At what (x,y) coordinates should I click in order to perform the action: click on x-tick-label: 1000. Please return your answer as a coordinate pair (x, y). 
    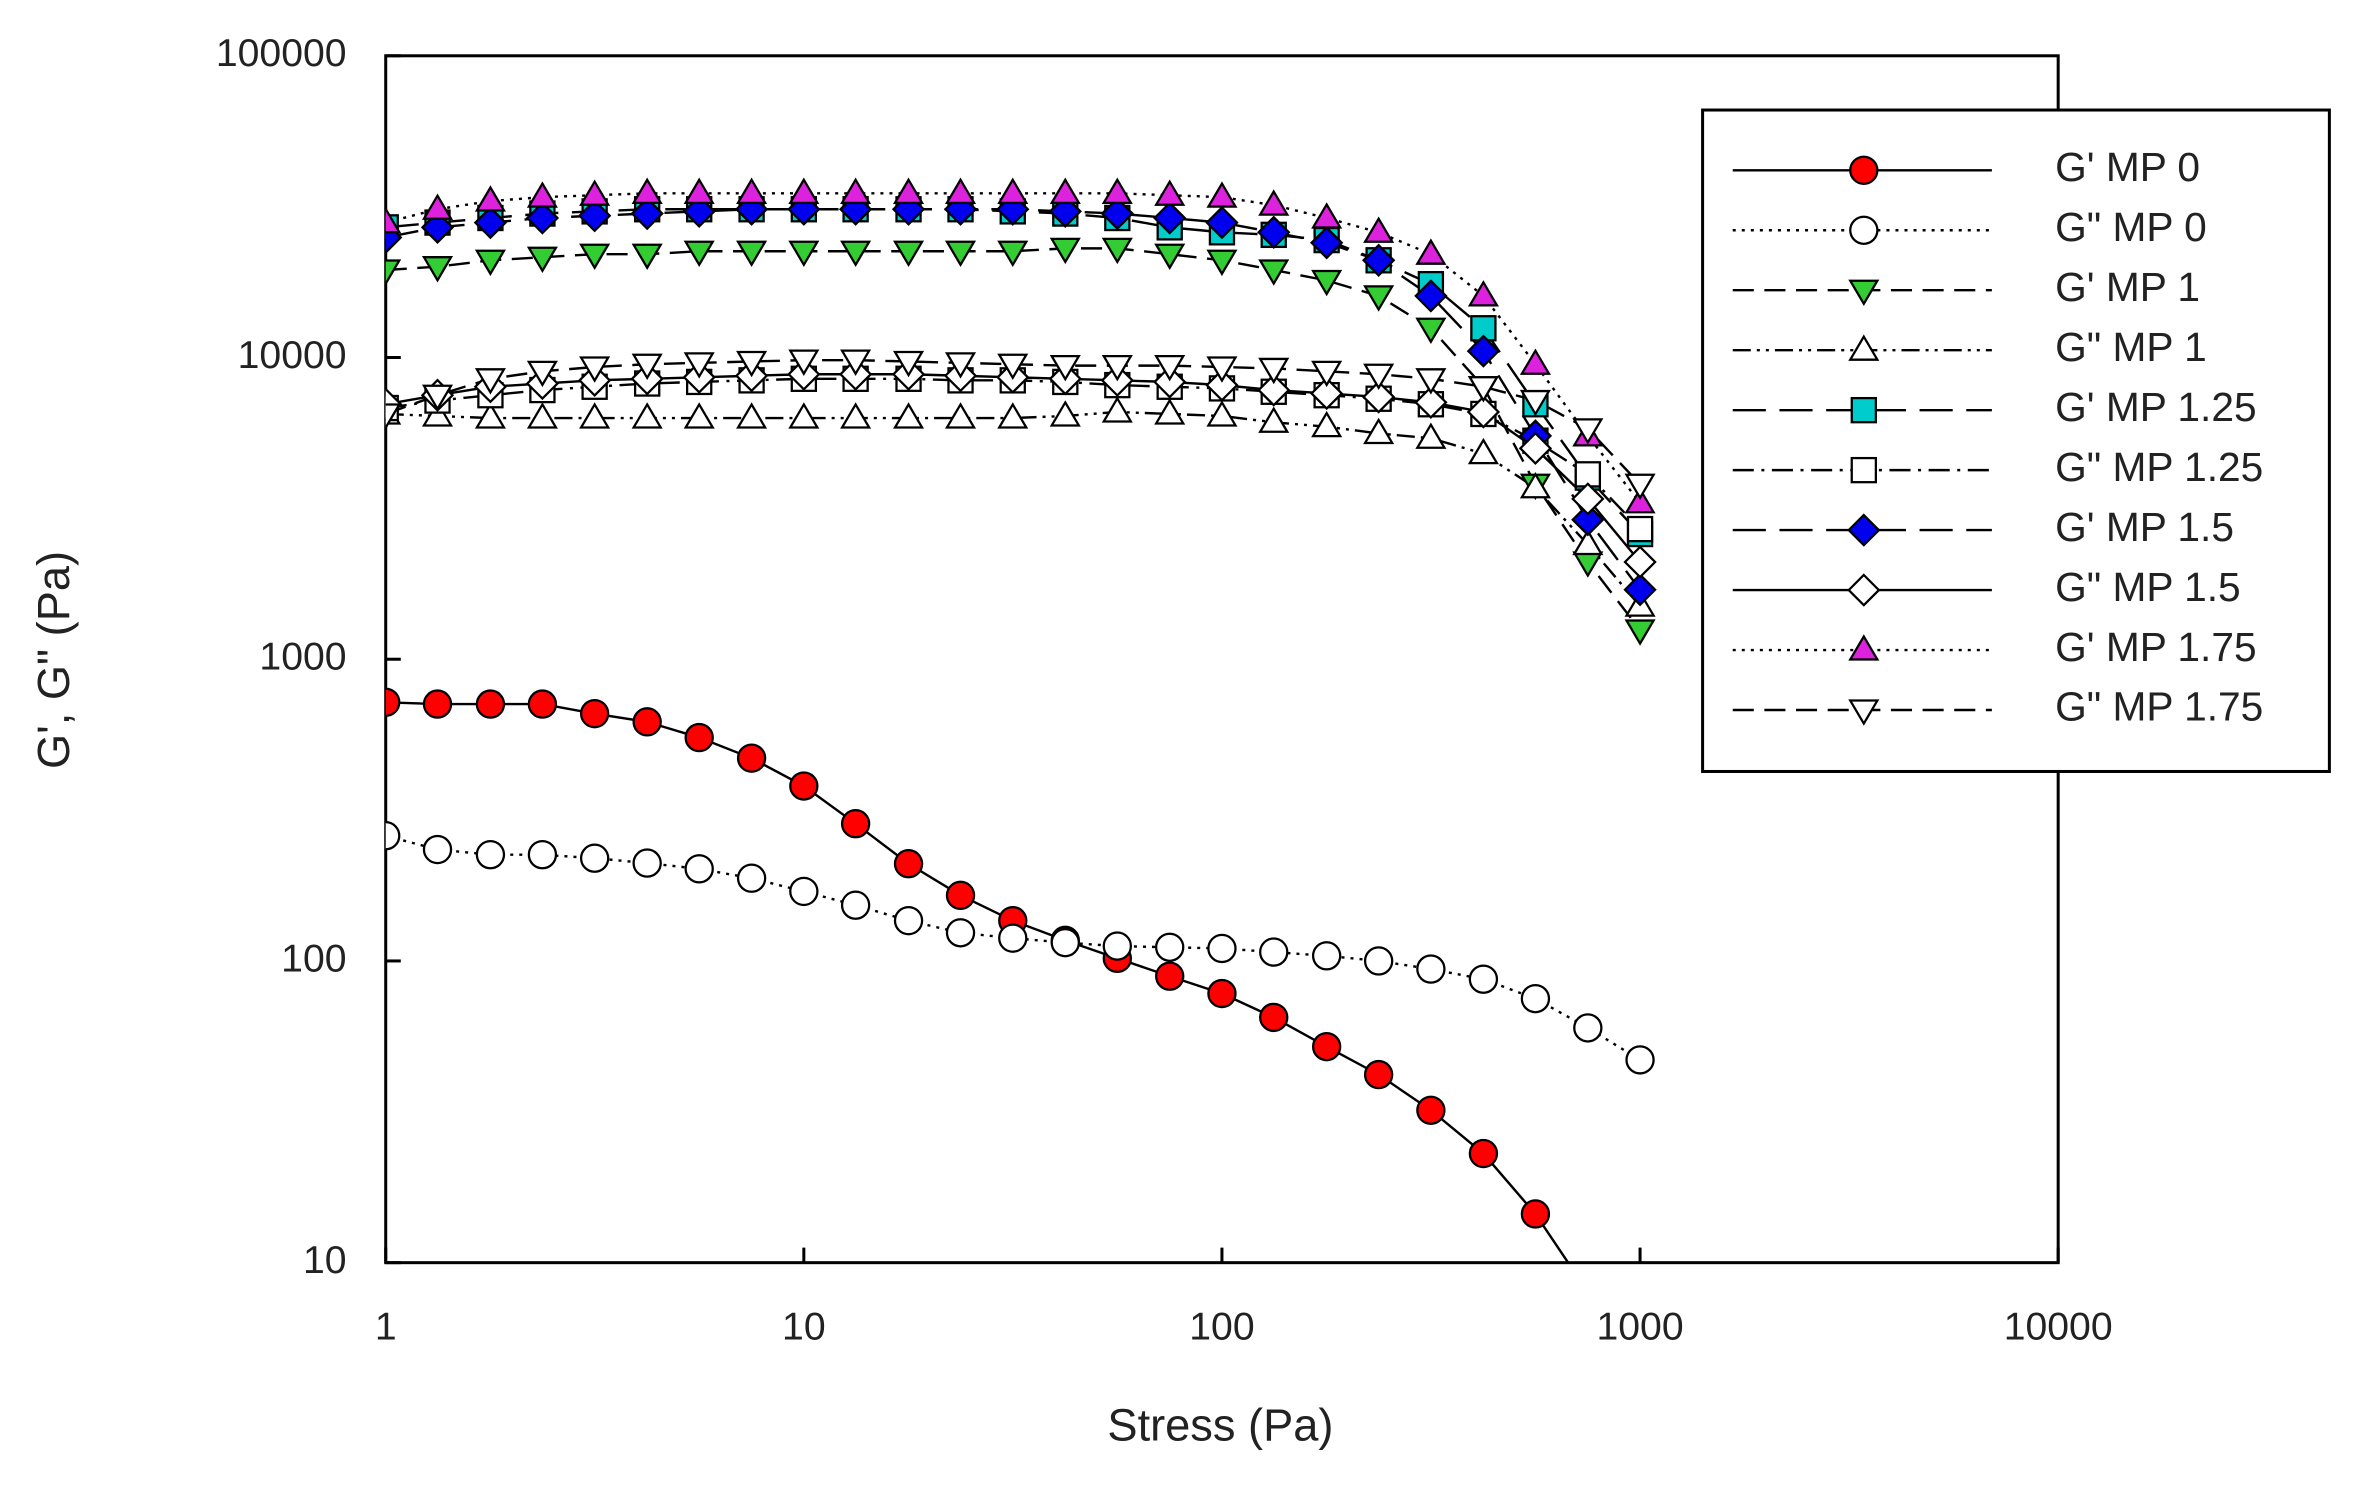
    Looking at the image, I should click on (1640, 1326).